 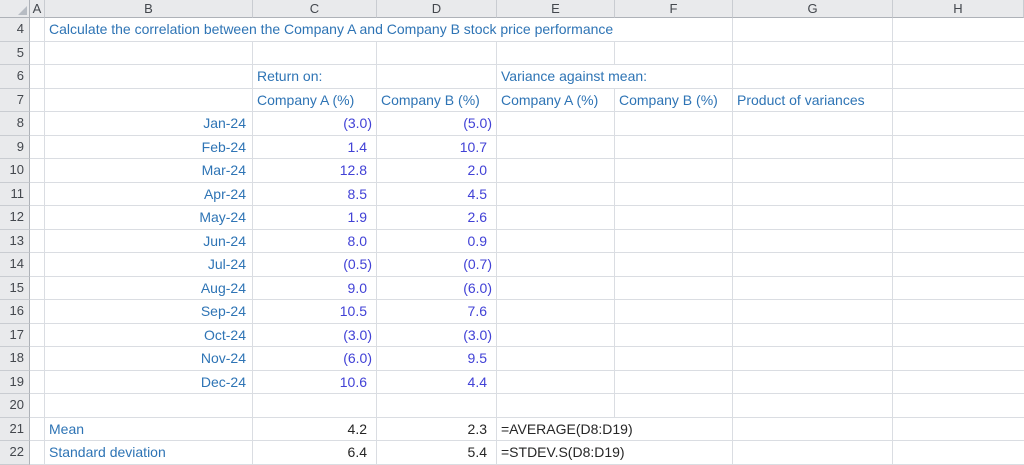 I want to click on row-header-17: 17, so click(x=15, y=335).